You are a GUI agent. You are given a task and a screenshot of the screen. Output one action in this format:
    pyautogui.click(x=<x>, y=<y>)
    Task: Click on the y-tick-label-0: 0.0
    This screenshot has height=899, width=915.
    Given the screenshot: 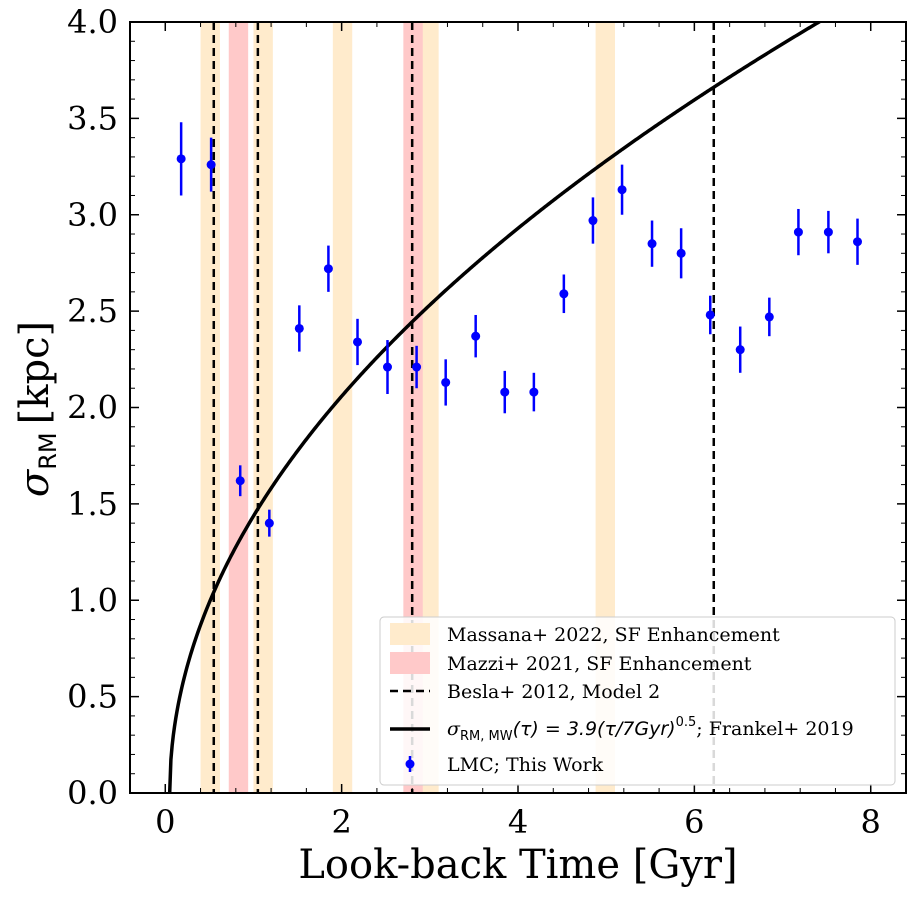 What is the action you would take?
    pyautogui.click(x=92, y=793)
    